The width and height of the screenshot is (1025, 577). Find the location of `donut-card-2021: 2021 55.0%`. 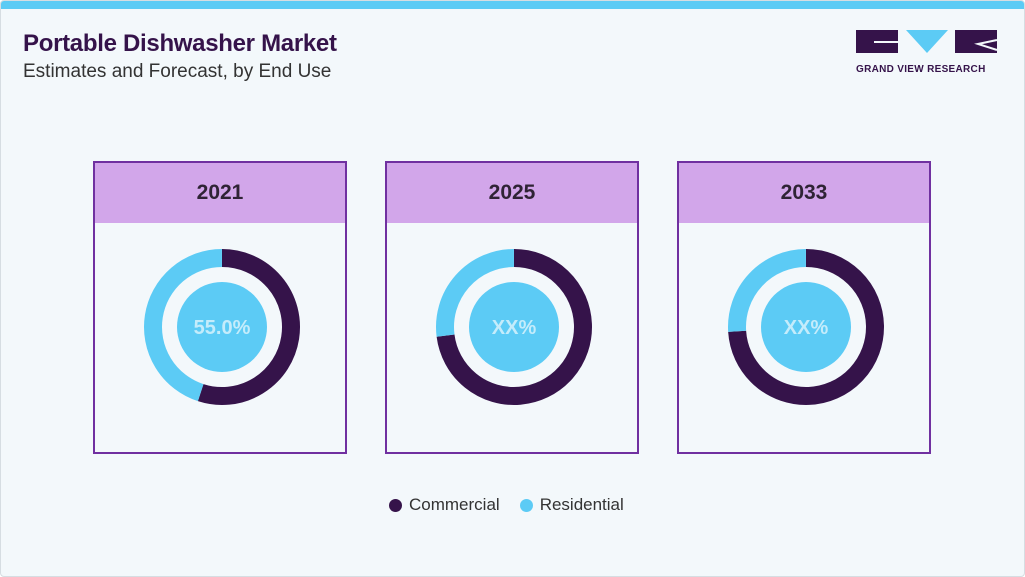

donut-card-2021: 2021 55.0% is located at coordinates (220, 307).